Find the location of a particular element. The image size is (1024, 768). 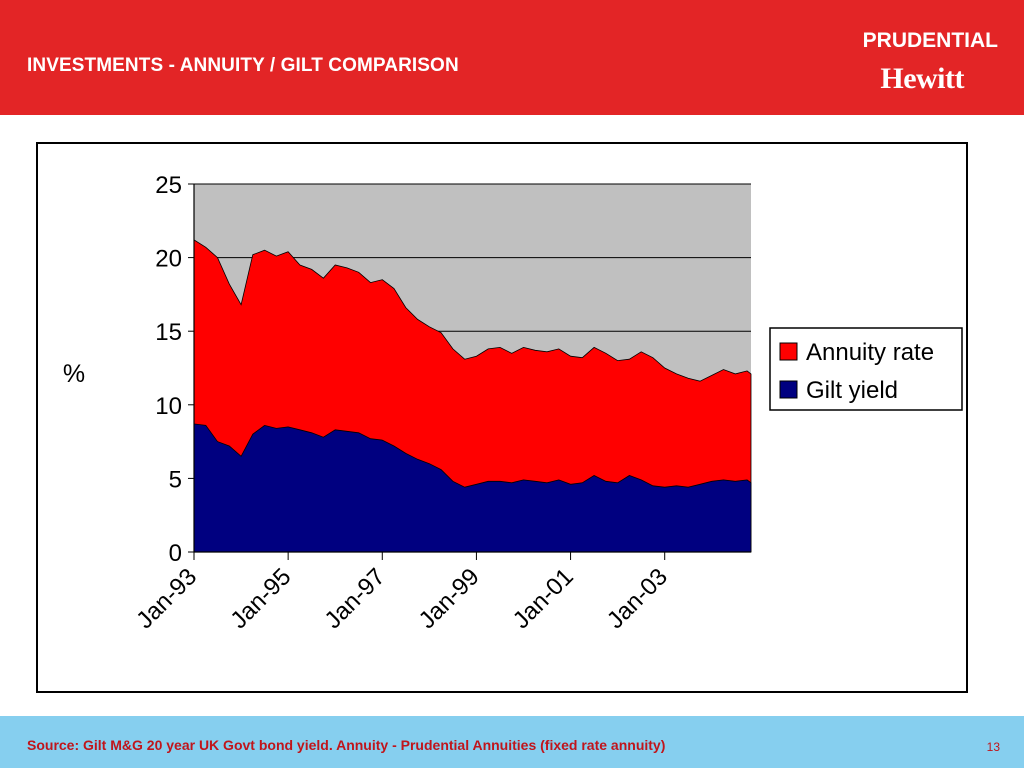

legend-swatch-annuity-rate is located at coordinates (788, 351).